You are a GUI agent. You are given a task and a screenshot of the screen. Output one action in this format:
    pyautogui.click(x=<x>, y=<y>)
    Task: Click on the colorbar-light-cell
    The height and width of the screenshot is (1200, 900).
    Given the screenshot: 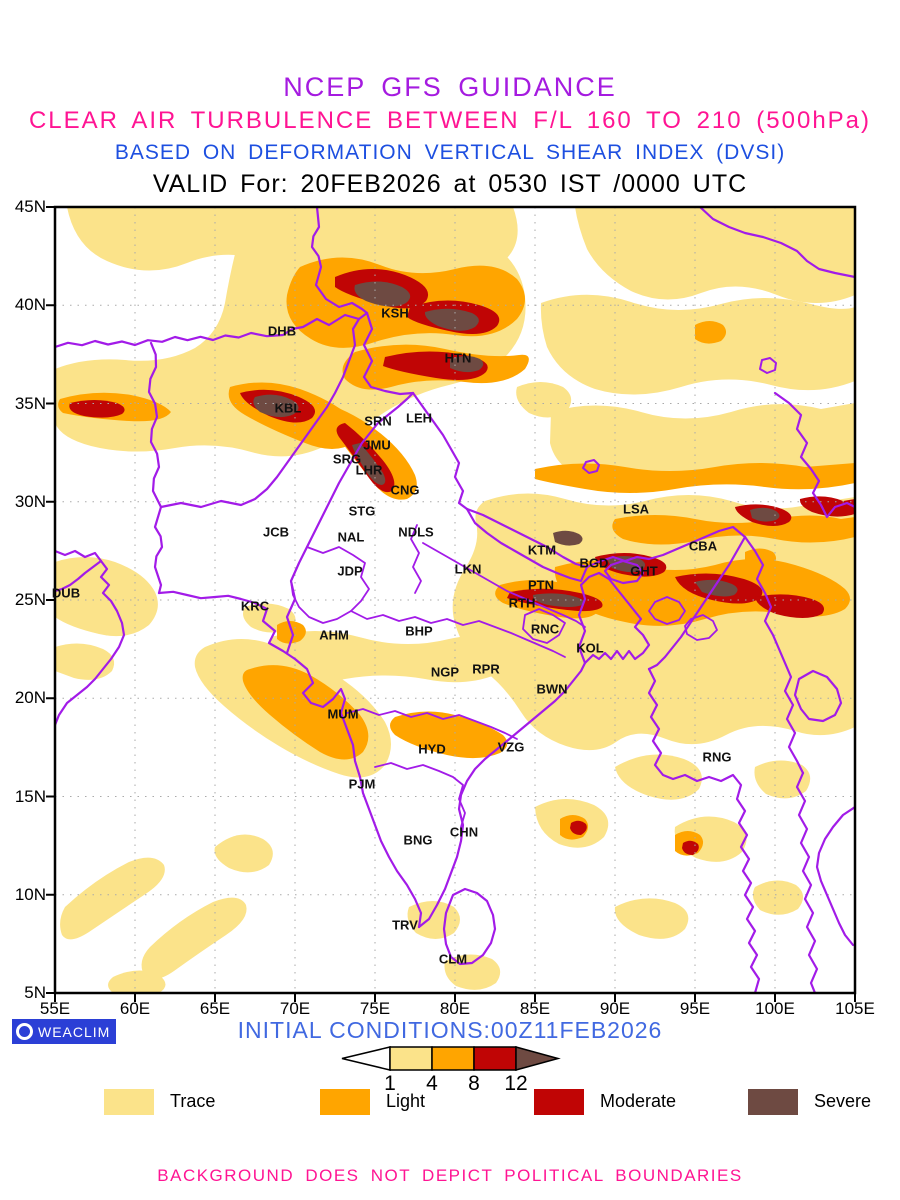 What is the action you would take?
    pyautogui.click(x=453, y=1058)
    